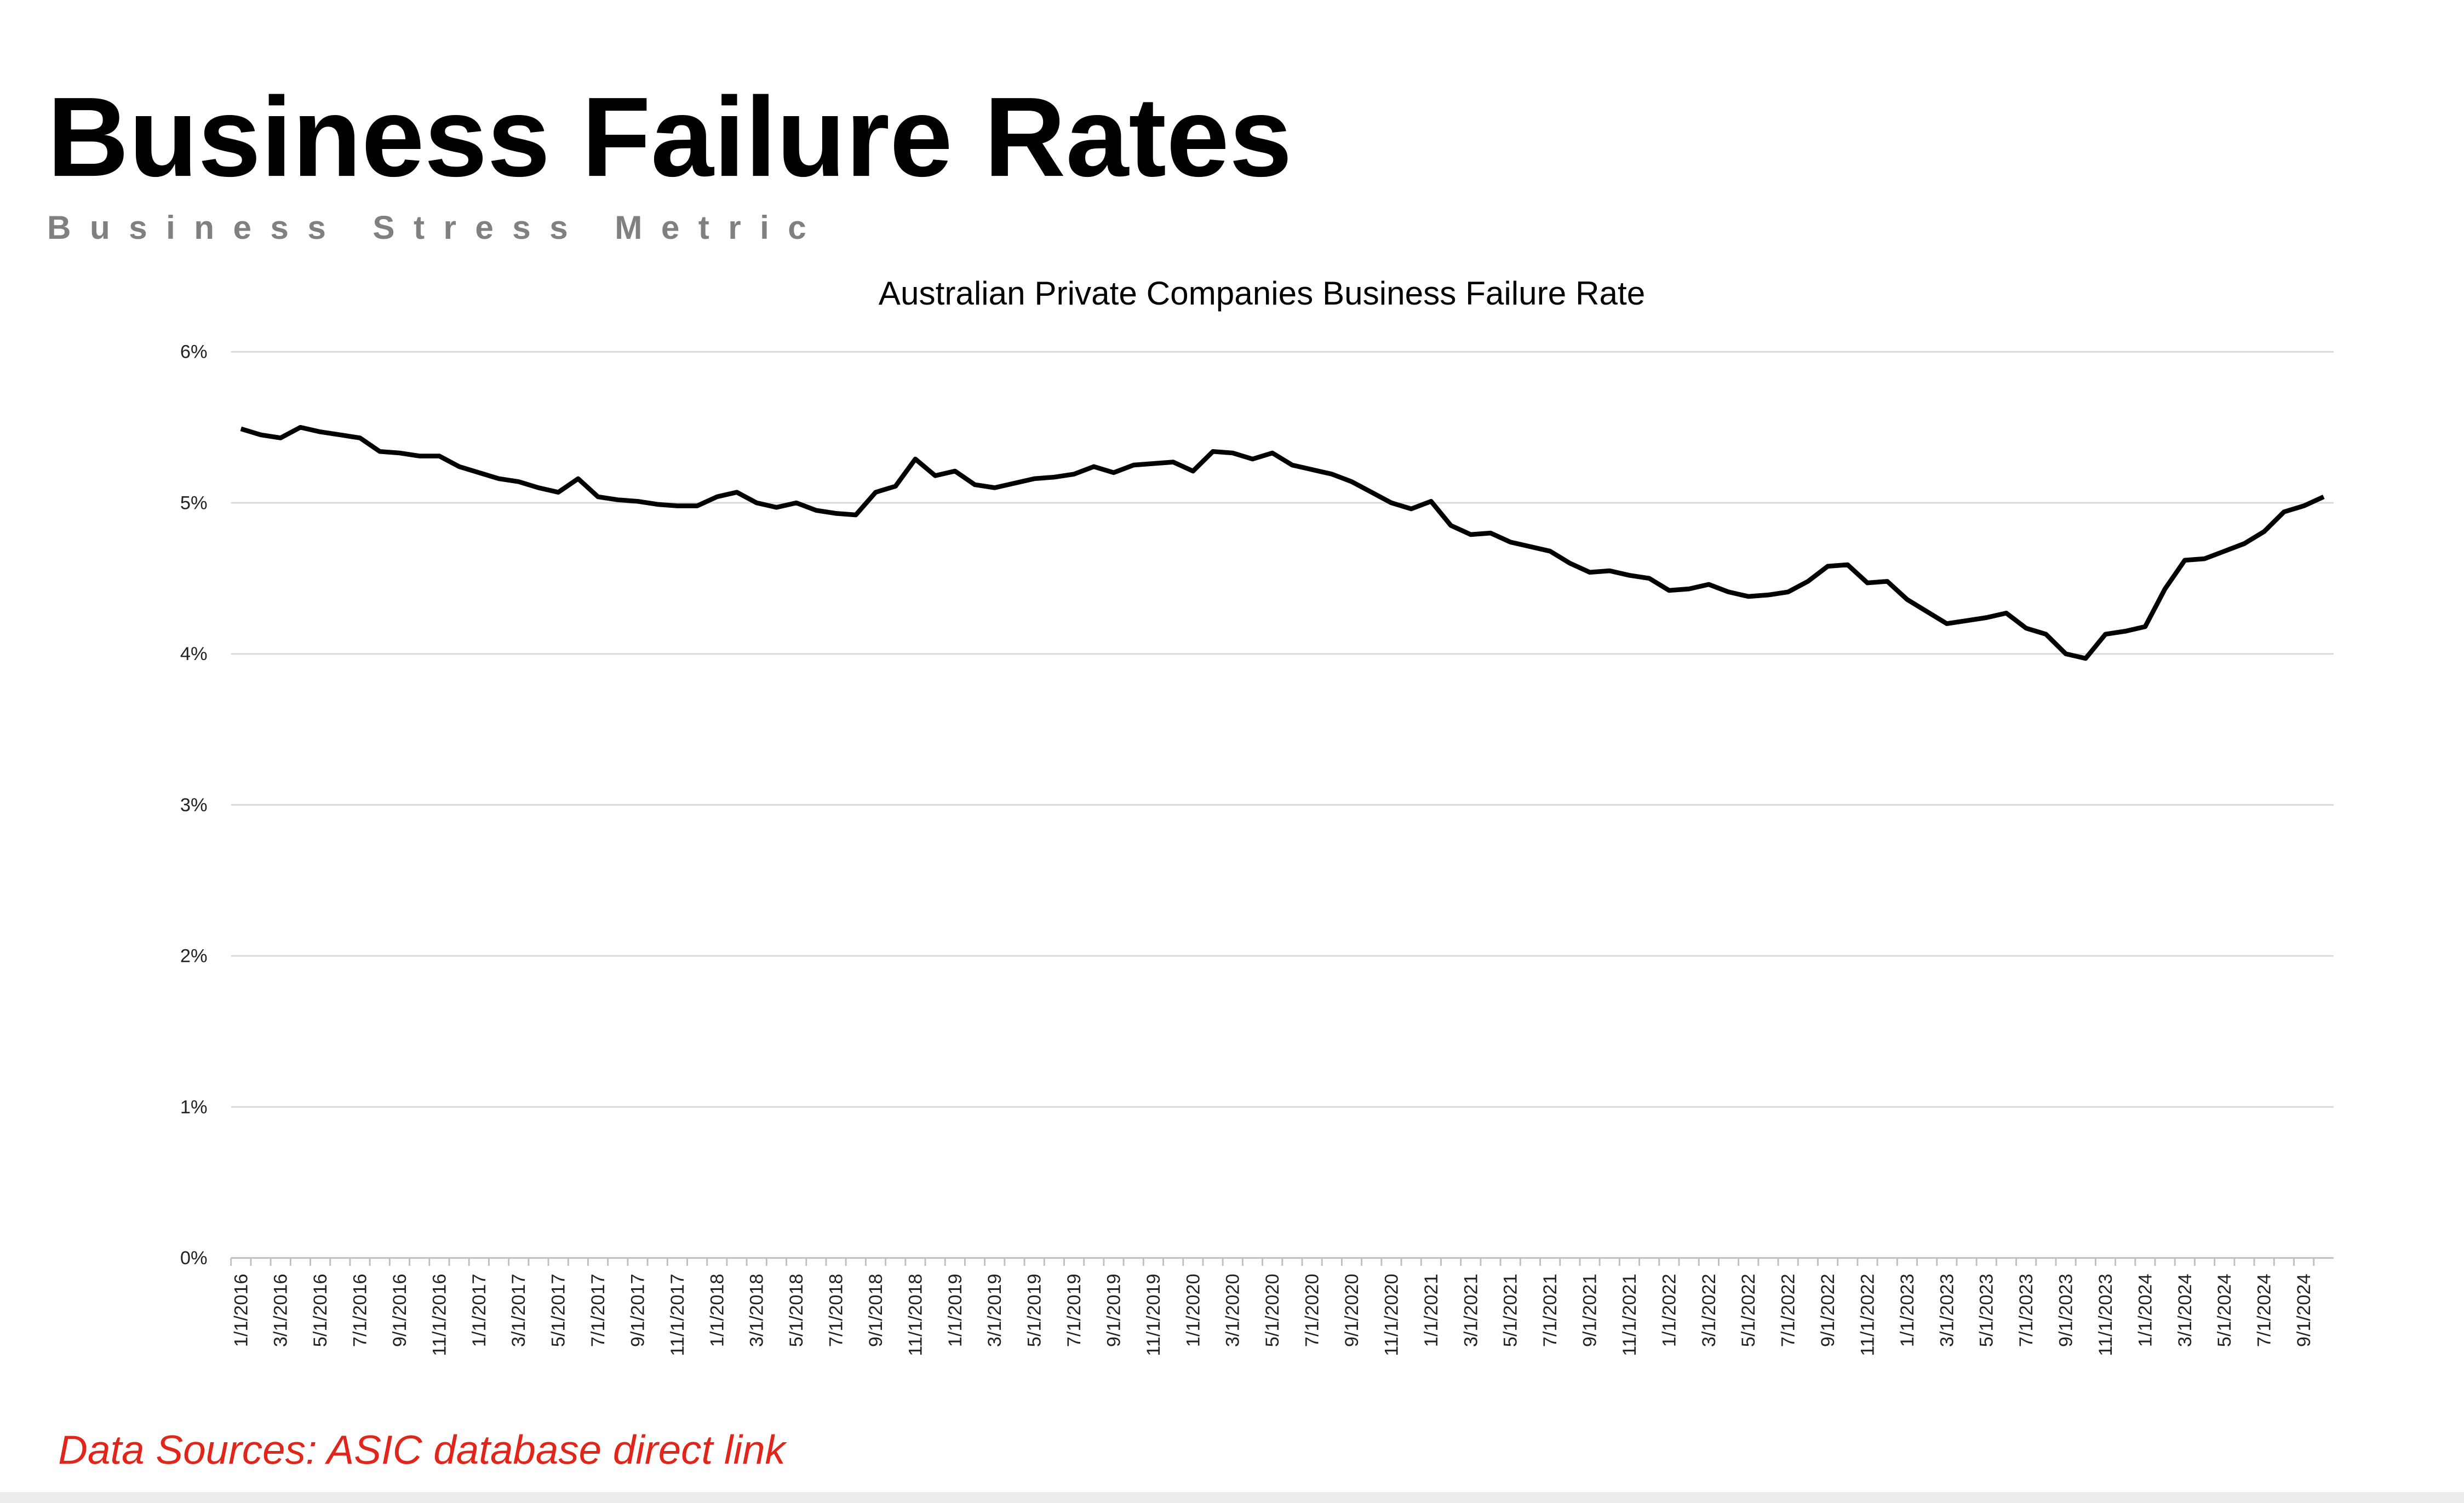 The height and width of the screenshot is (1503, 2464). What do you see at coordinates (1907, 1310) in the screenshot?
I see `x-tick-label: 1/1/2023` at bounding box center [1907, 1310].